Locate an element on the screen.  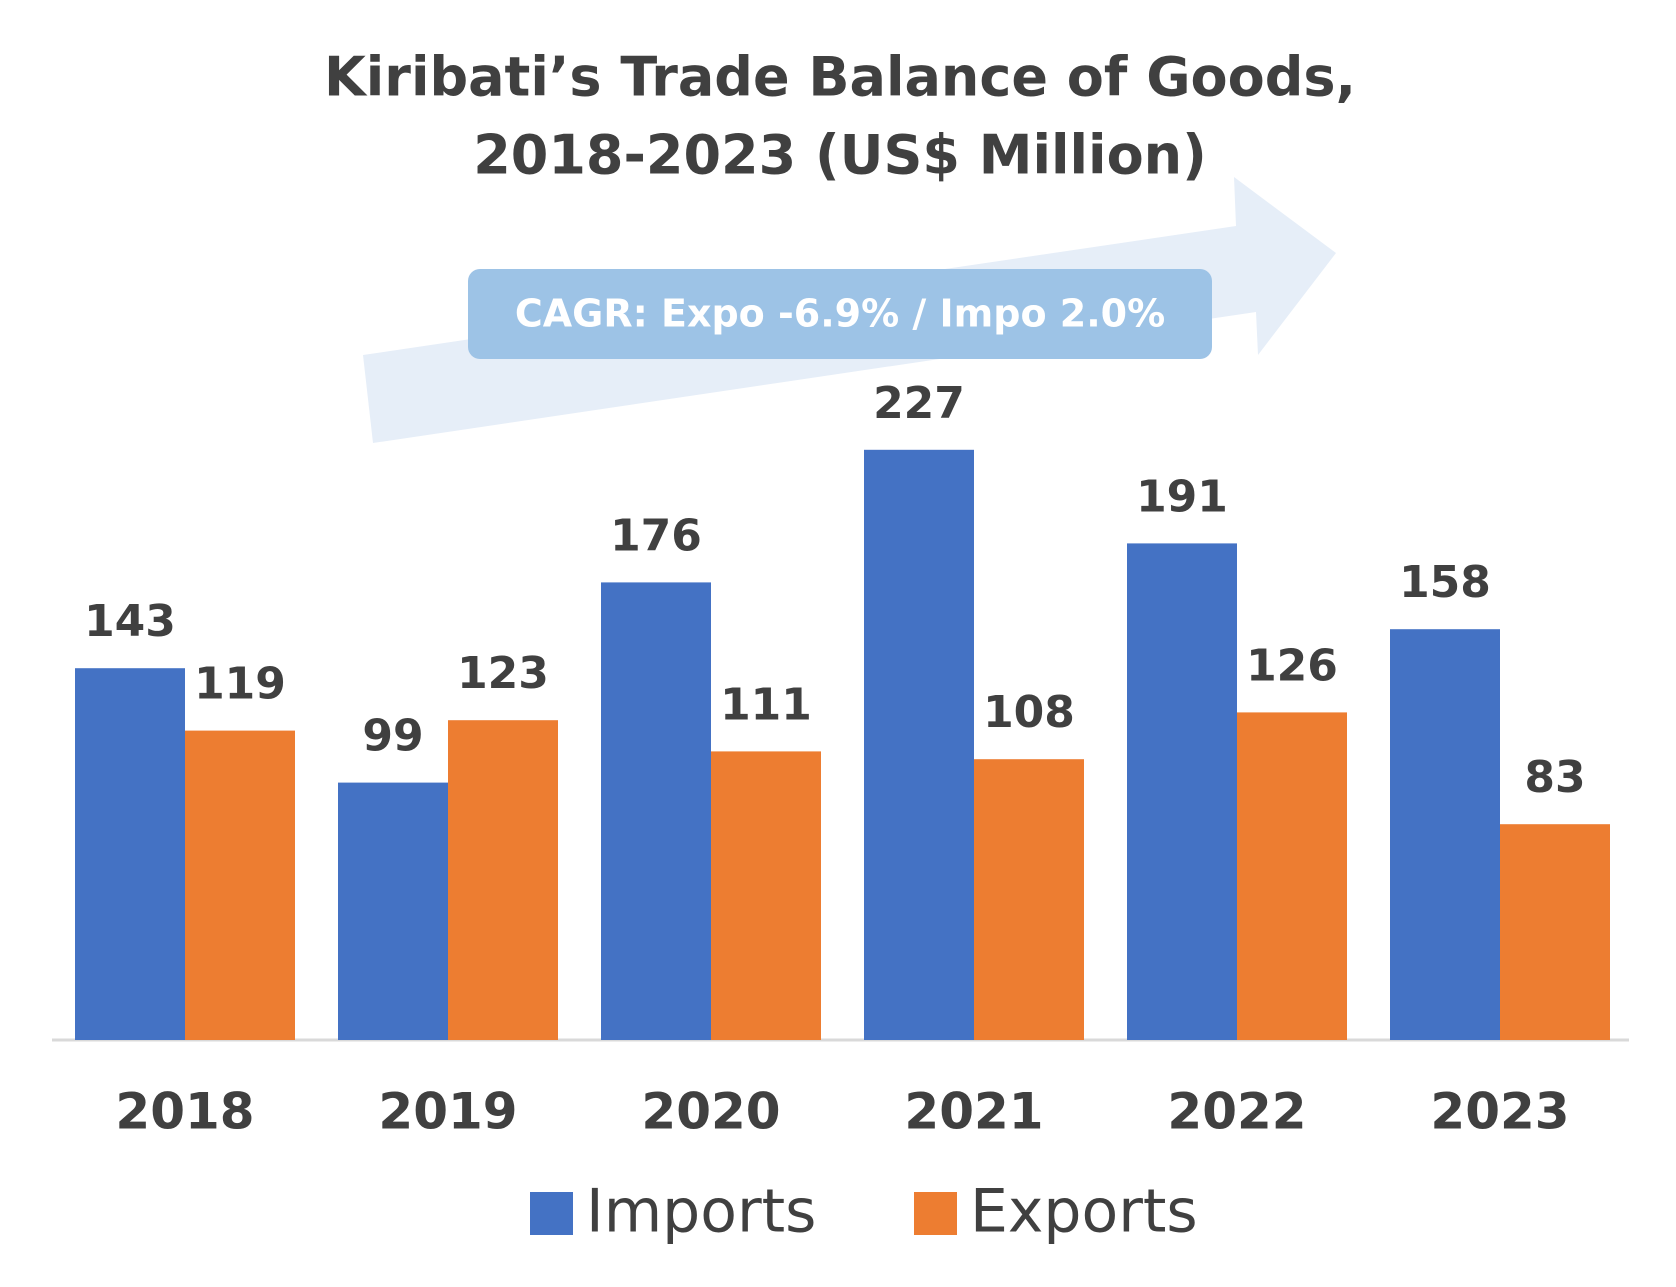
x-tick-label: 2018 is located at coordinates (184, 1112).